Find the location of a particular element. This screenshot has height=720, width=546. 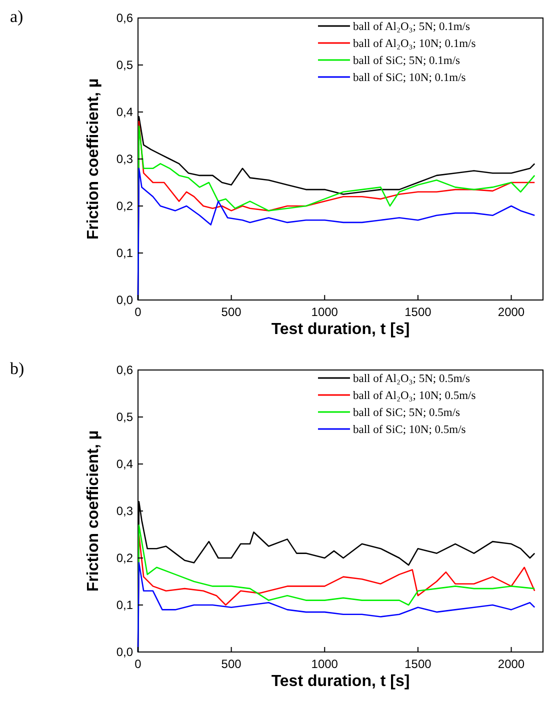

legend-label: ball of SiC; 10N; 0.5m/s is located at coordinates (409, 430).